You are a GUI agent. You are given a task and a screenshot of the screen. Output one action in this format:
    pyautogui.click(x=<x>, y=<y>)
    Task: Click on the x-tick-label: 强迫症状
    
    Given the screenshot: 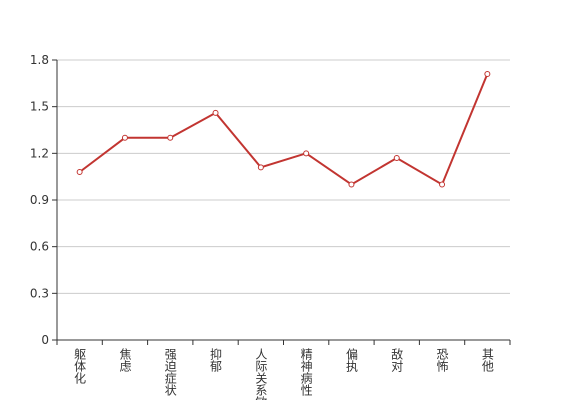 What is the action you would take?
    pyautogui.click(x=170, y=372)
    